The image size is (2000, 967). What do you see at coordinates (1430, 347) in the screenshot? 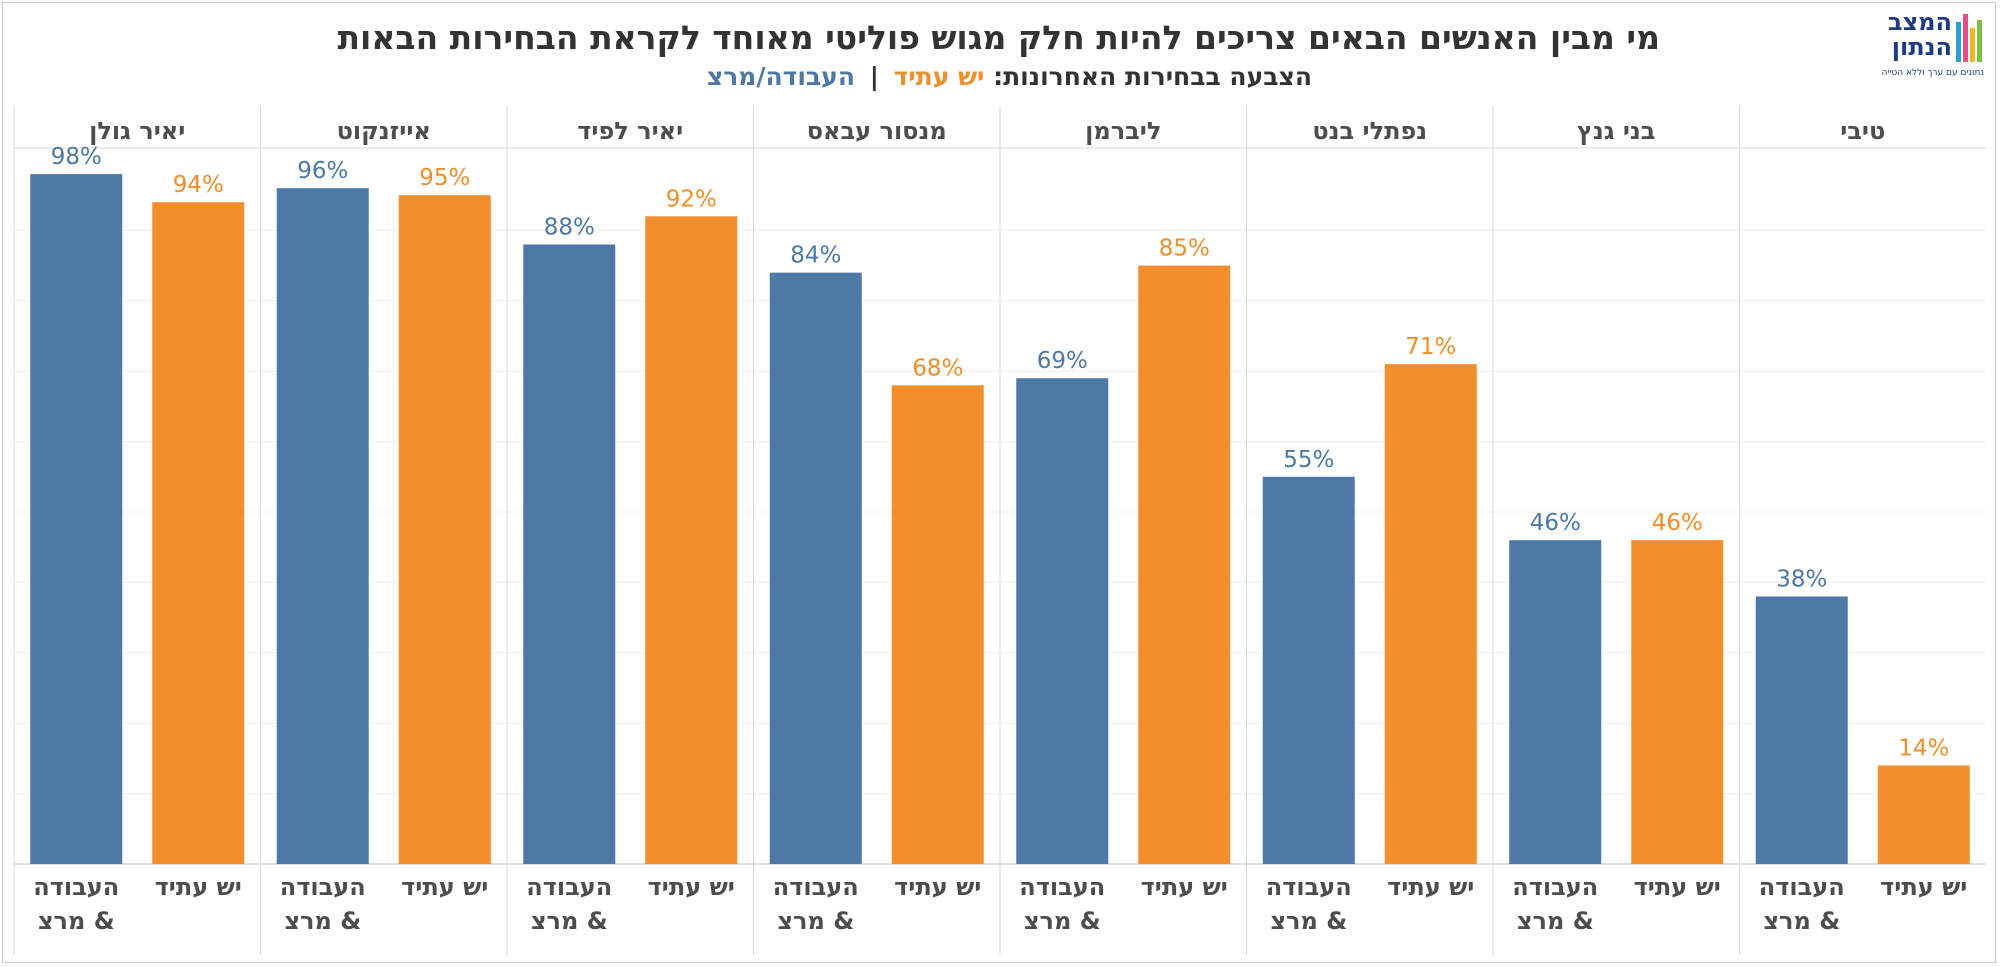
I see `data-label: 71%` at bounding box center [1430, 347].